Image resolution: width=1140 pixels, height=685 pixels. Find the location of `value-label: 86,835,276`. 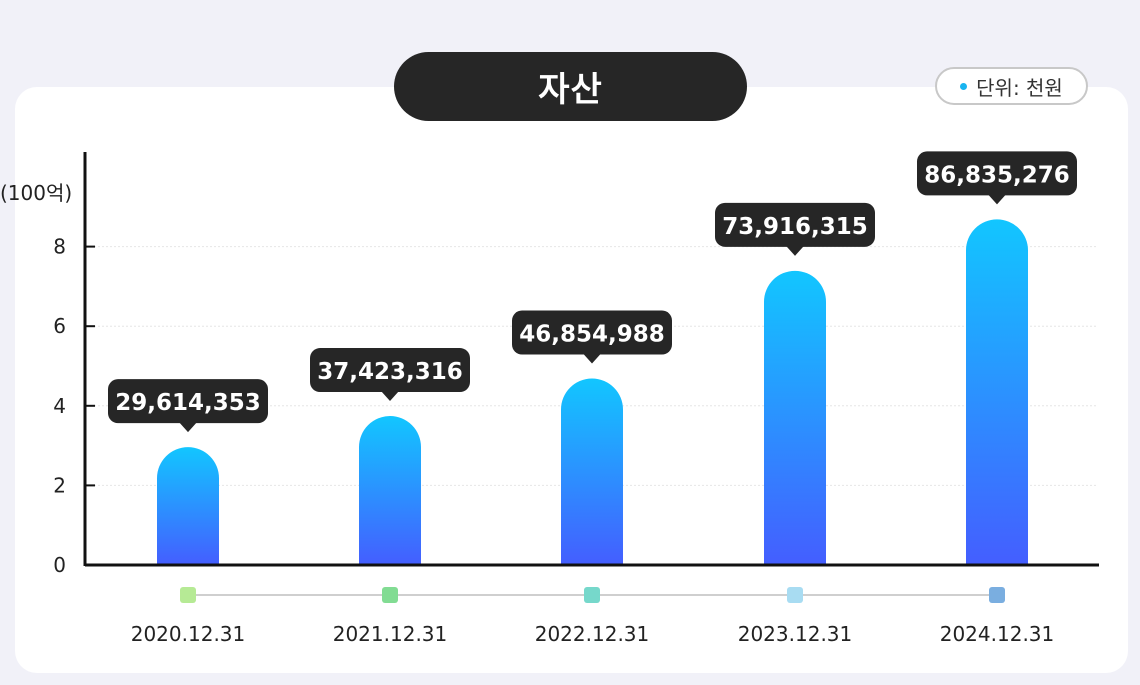

value-label: 86,835,276 is located at coordinates (997, 175).